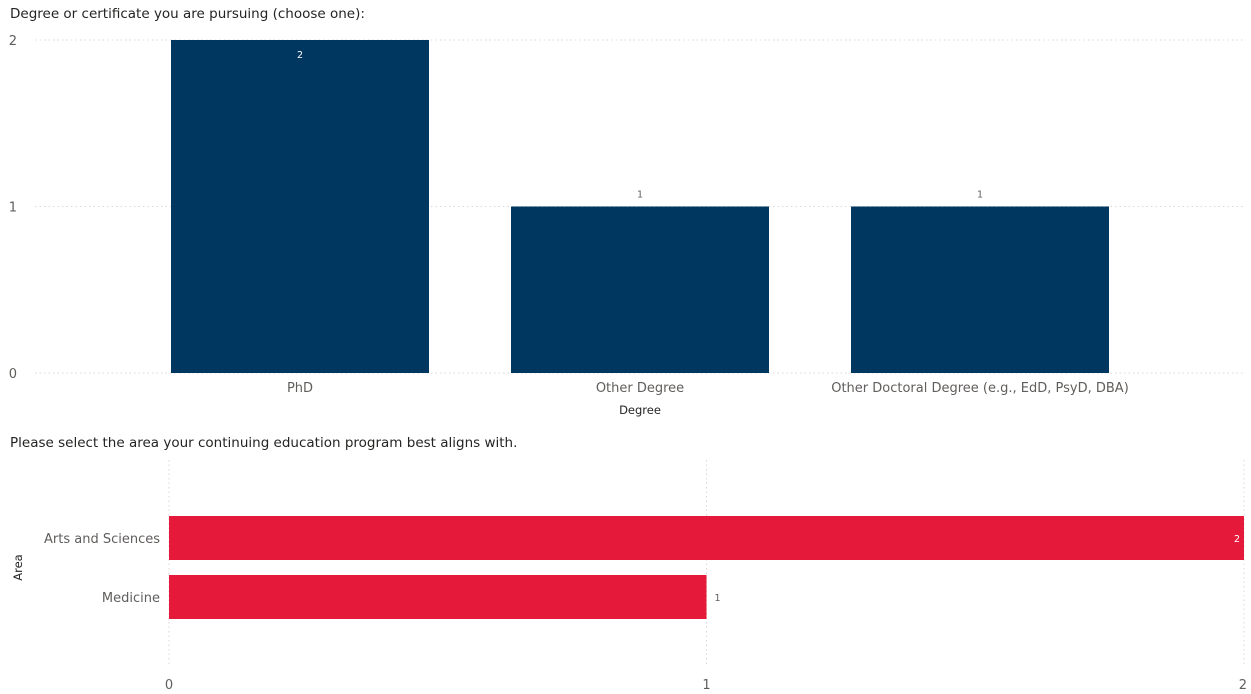 This screenshot has width=1251, height=694. Describe the element at coordinates (102, 539) in the screenshot. I see `y-tick-label: Arts and Sciences` at that location.